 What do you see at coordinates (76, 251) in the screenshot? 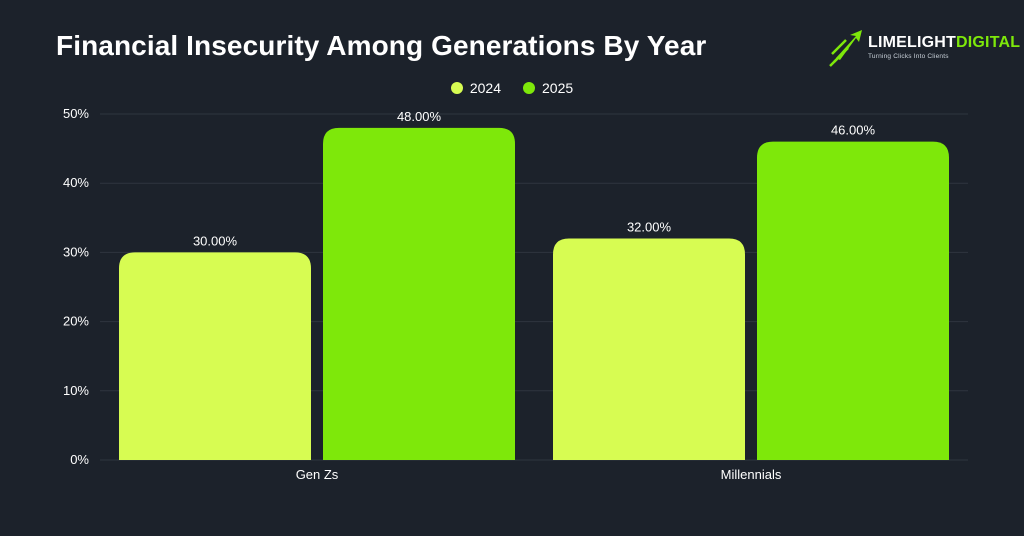
I see `y-tick-label: 30%` at bounding box center [76, 251].